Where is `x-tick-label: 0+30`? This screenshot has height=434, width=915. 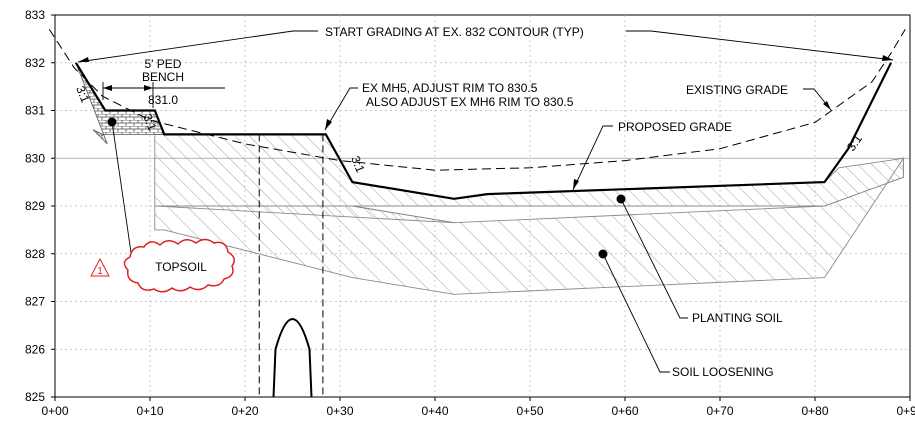 x-tick-label: 0+30 is located at coordinates (339, 411).